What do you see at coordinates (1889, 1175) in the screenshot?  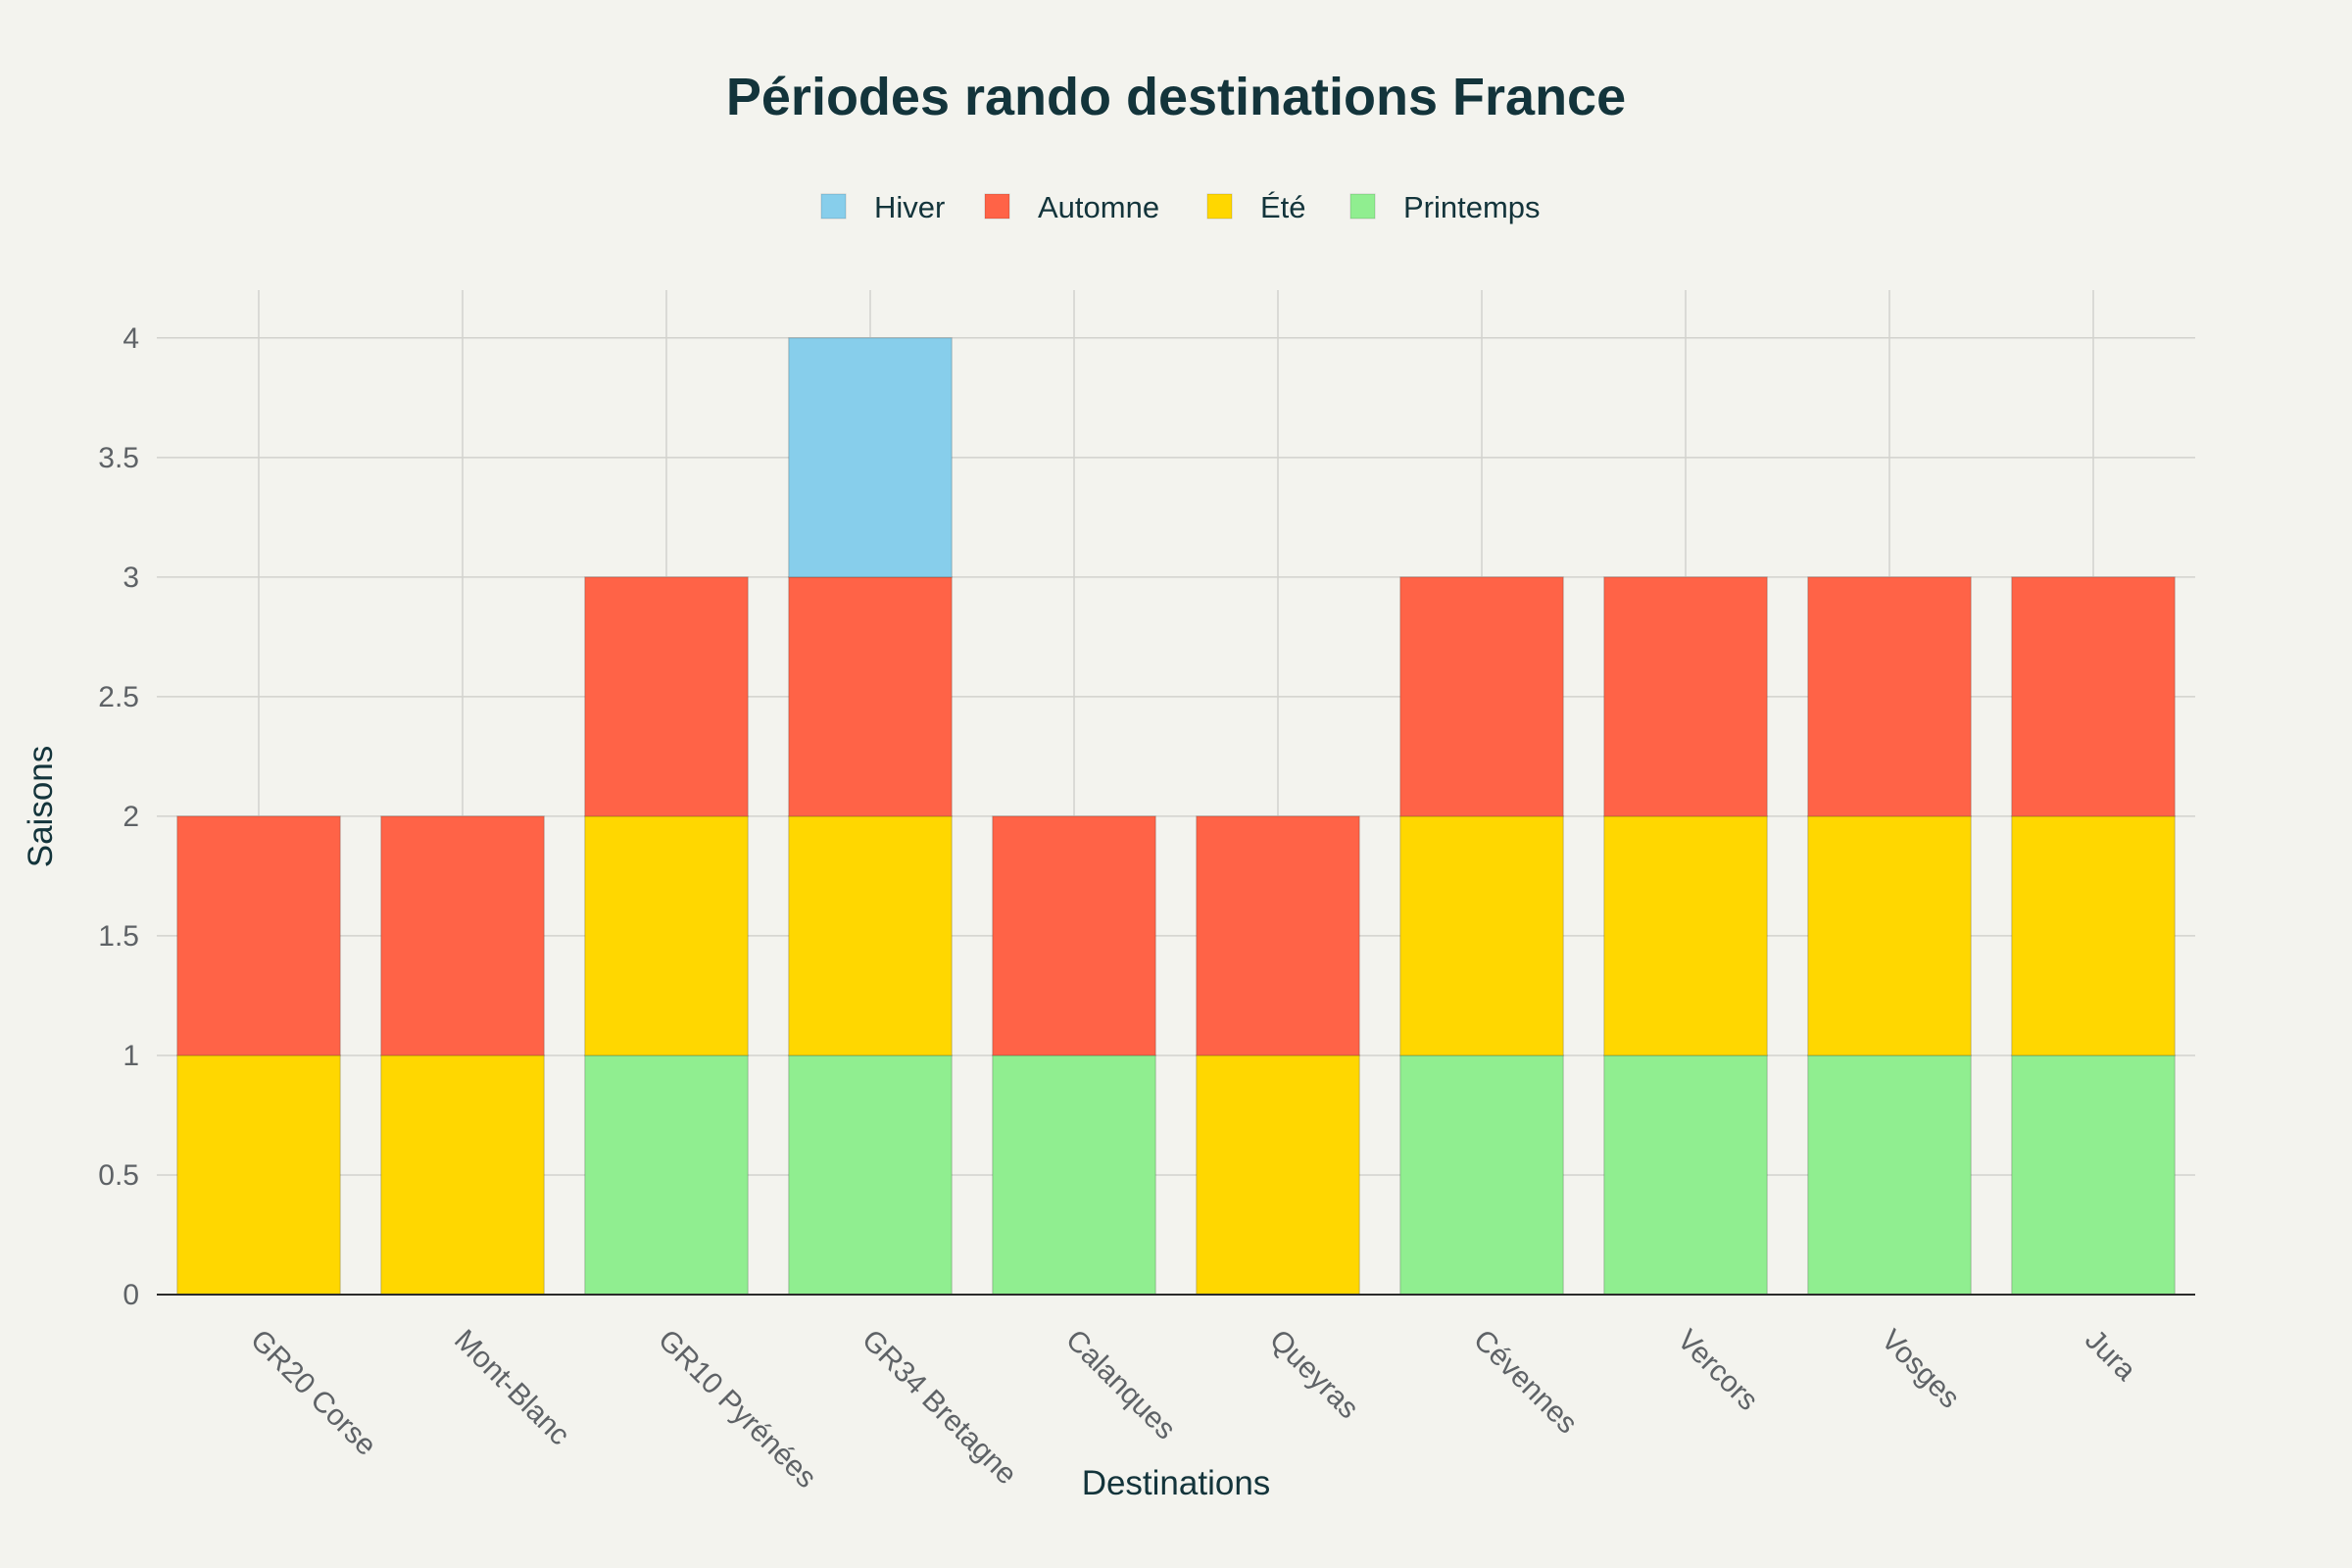 I see `bar-vosges-printemps` at bounding box center [1889, 1175].